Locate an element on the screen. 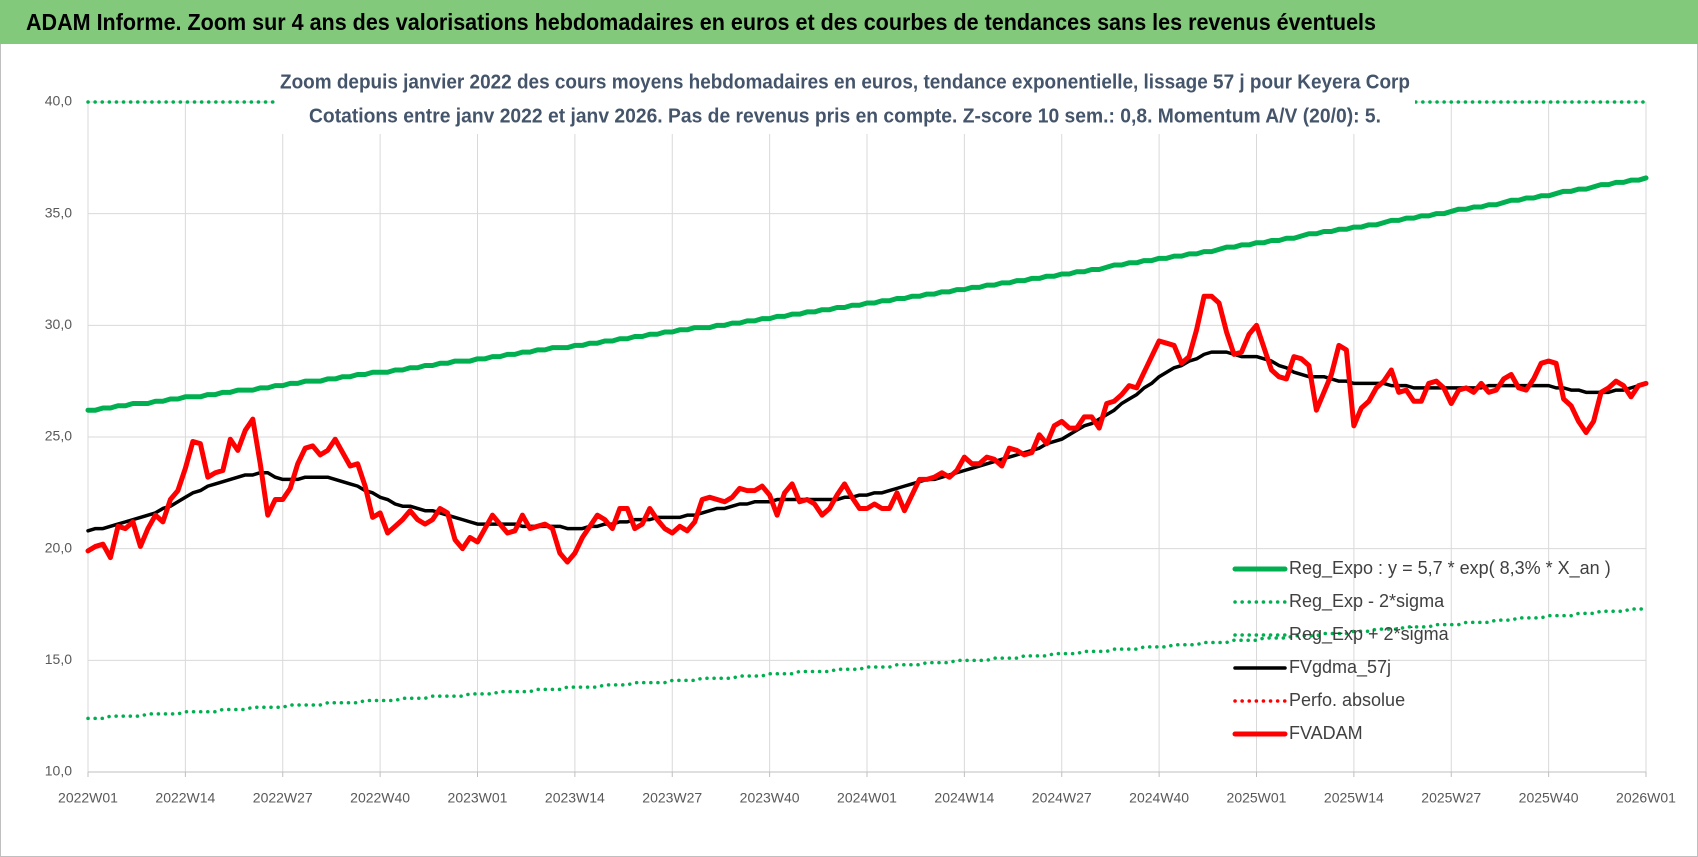  x-tick-label: 2022W27 is located at coordinates (283, 798).